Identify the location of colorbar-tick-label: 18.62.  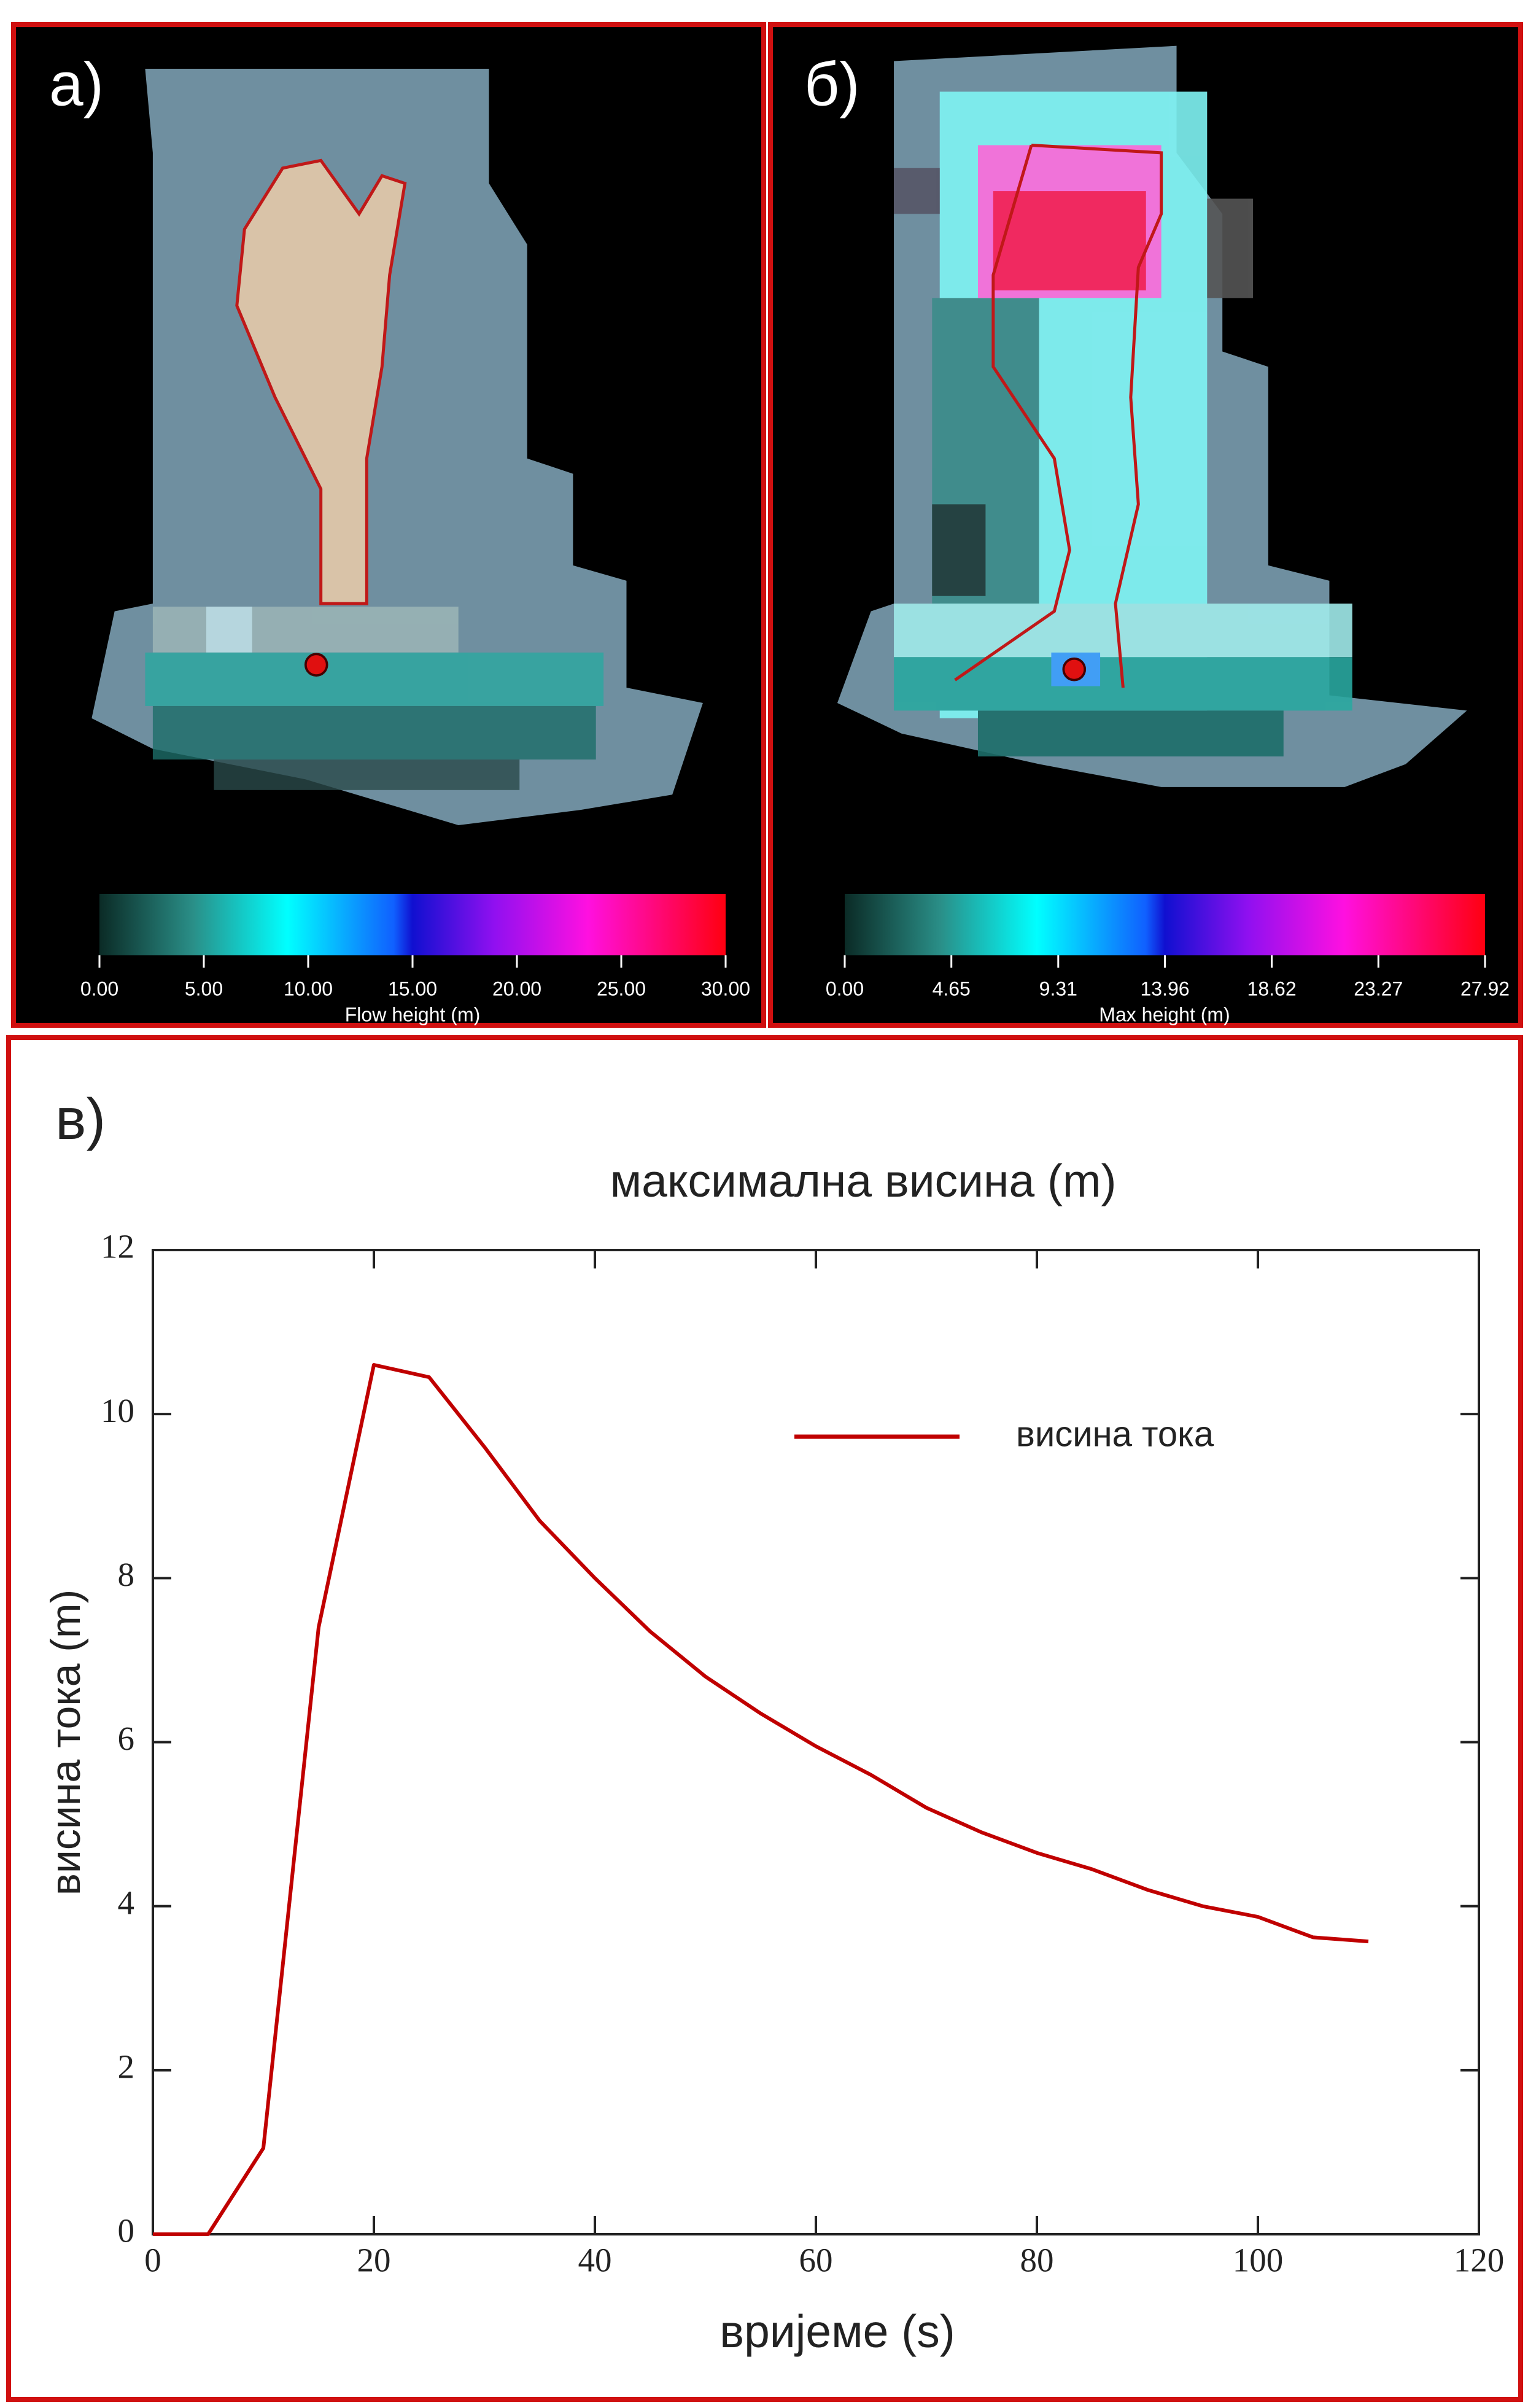
(1272, 989).